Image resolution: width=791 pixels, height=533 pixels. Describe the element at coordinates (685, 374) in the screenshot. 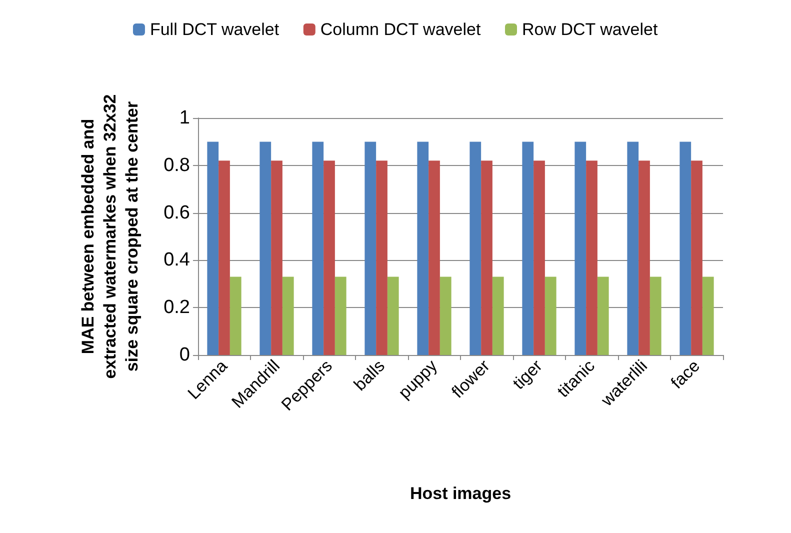

I see `x-tick-label: face` at that location.